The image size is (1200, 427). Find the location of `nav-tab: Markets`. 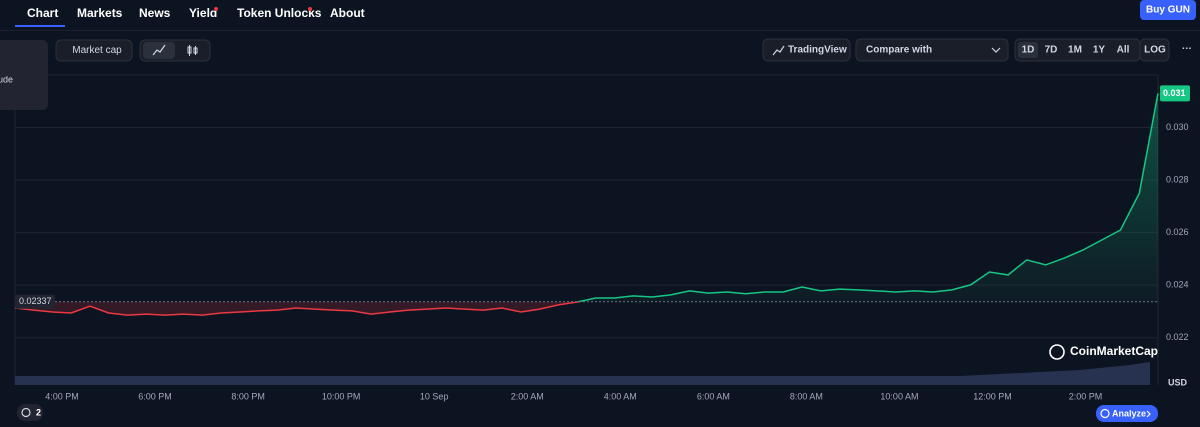

nav-tab: Markets is located at coordinates (100, 13).